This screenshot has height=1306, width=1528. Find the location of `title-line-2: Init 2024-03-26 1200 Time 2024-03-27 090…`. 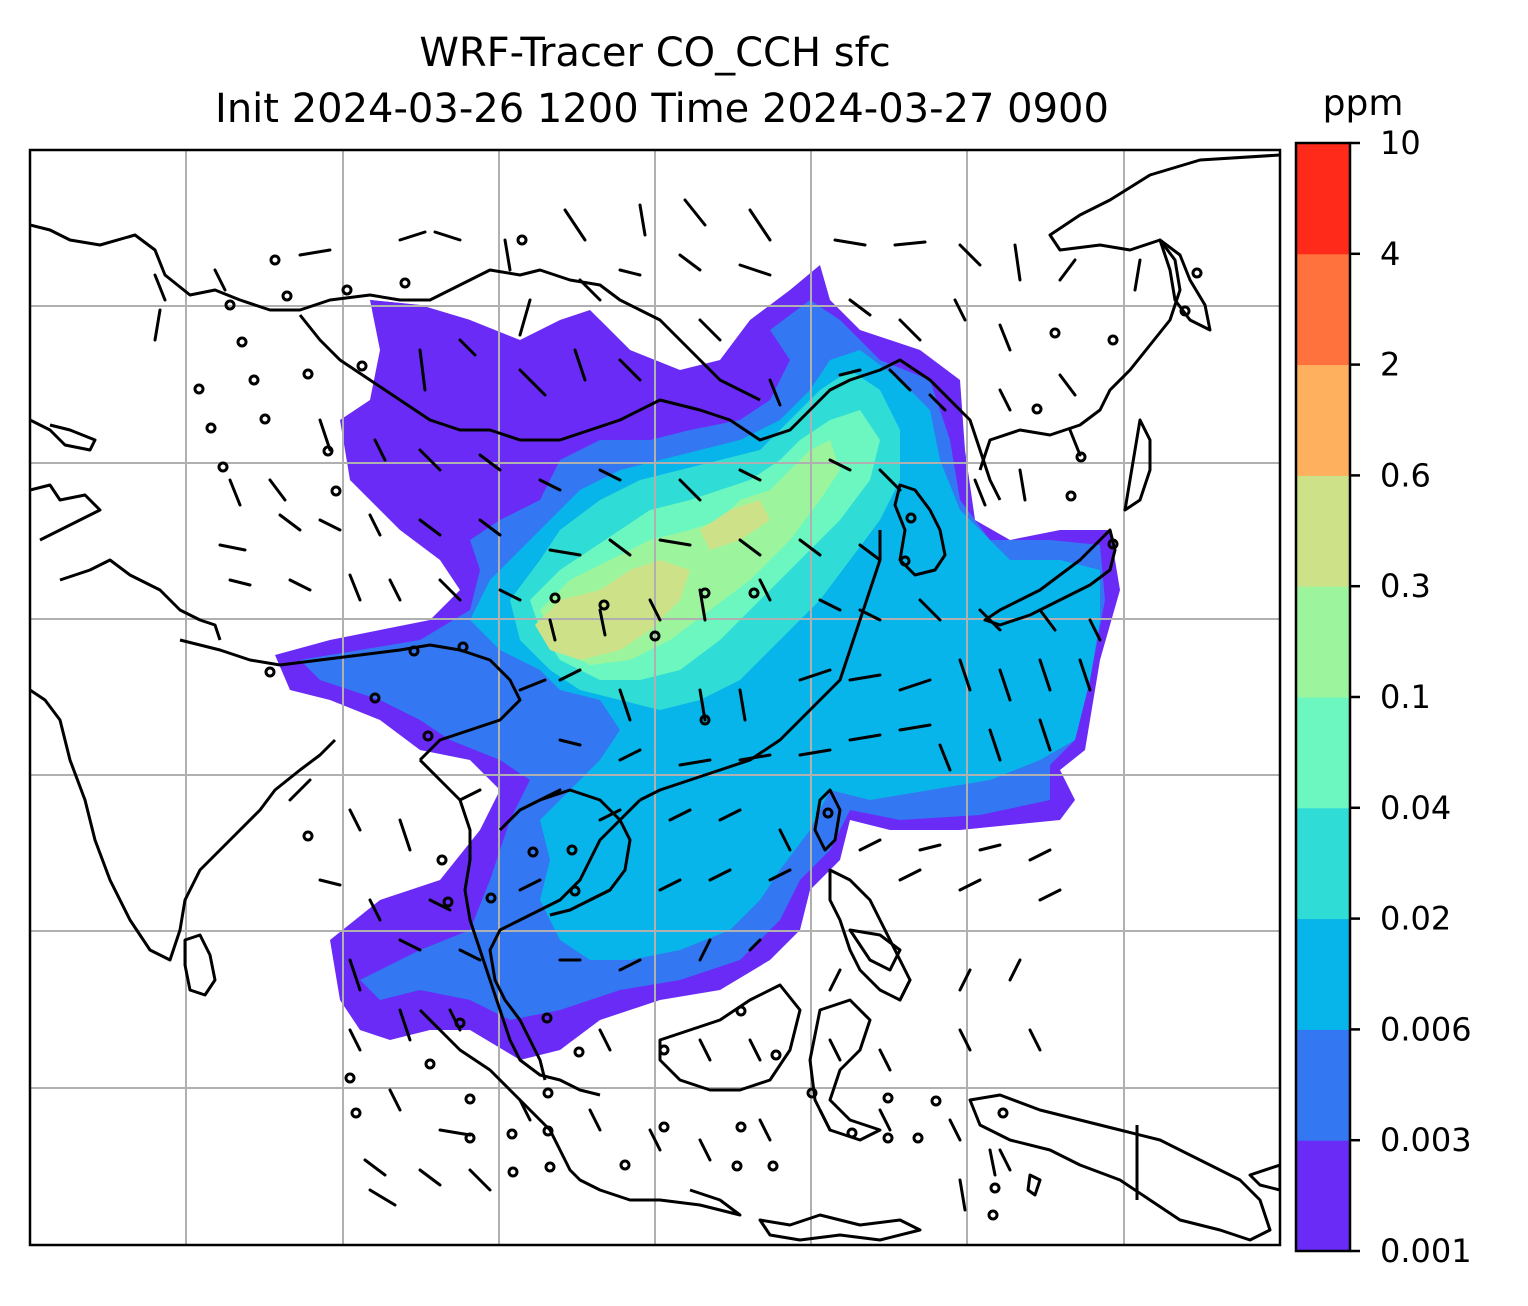

title-line-2: Init 2024-03-26 1200 Time 2024-03-27 090… is located at coordinates (662, 109).